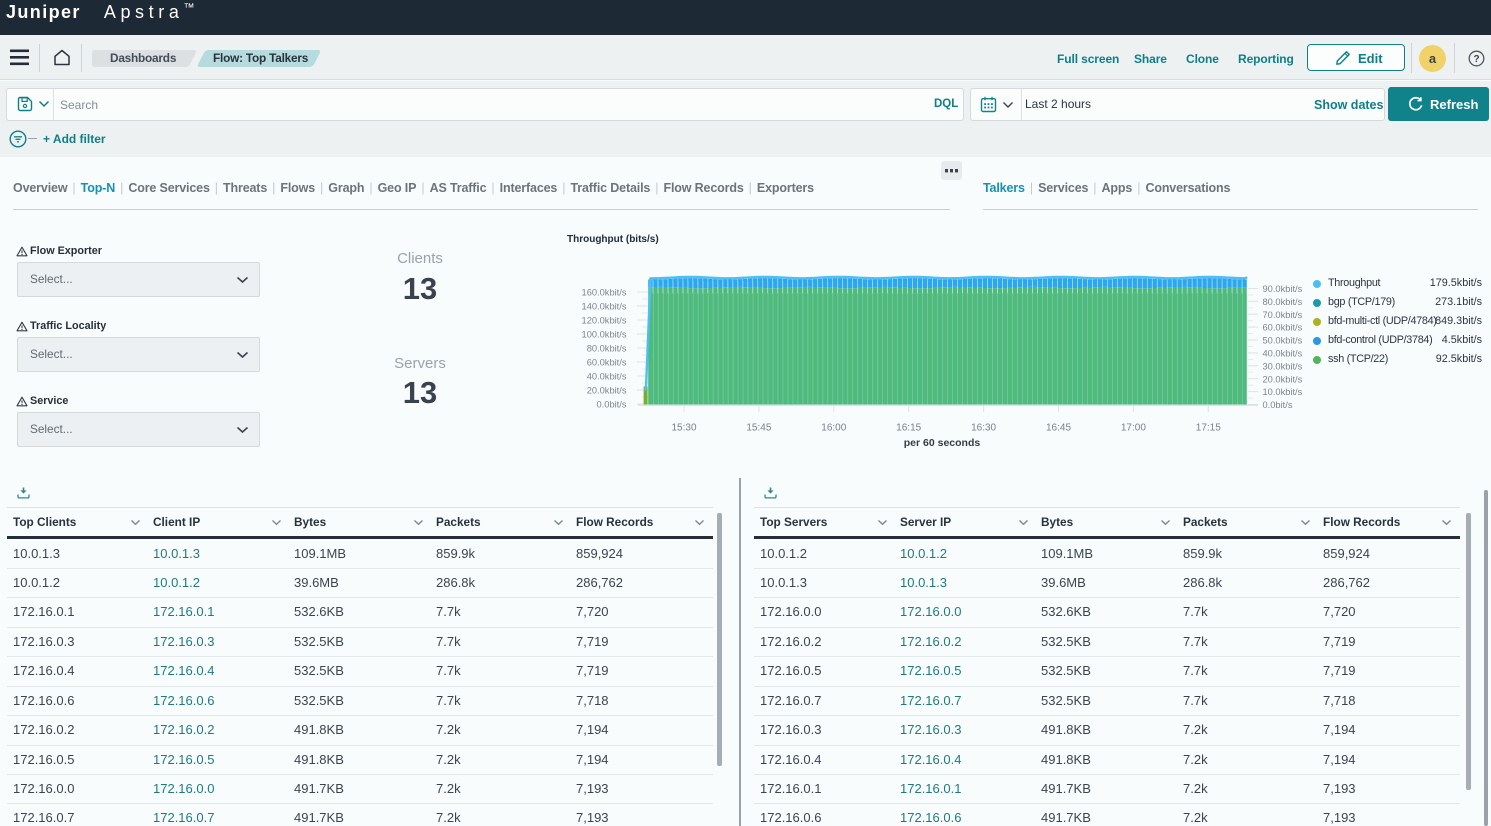 This screenshot has height=826, width=1491. I want to click on svg-text: 16:30, so click(983, 428).